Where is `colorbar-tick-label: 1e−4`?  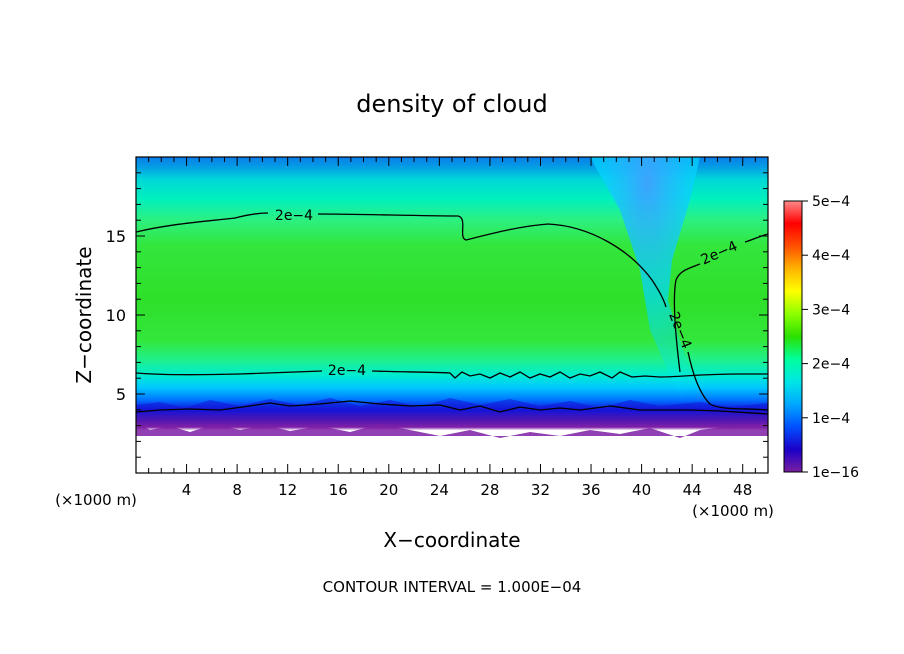 colorbar-tick-label: 1e−4 is located at coordinates (831, 419).